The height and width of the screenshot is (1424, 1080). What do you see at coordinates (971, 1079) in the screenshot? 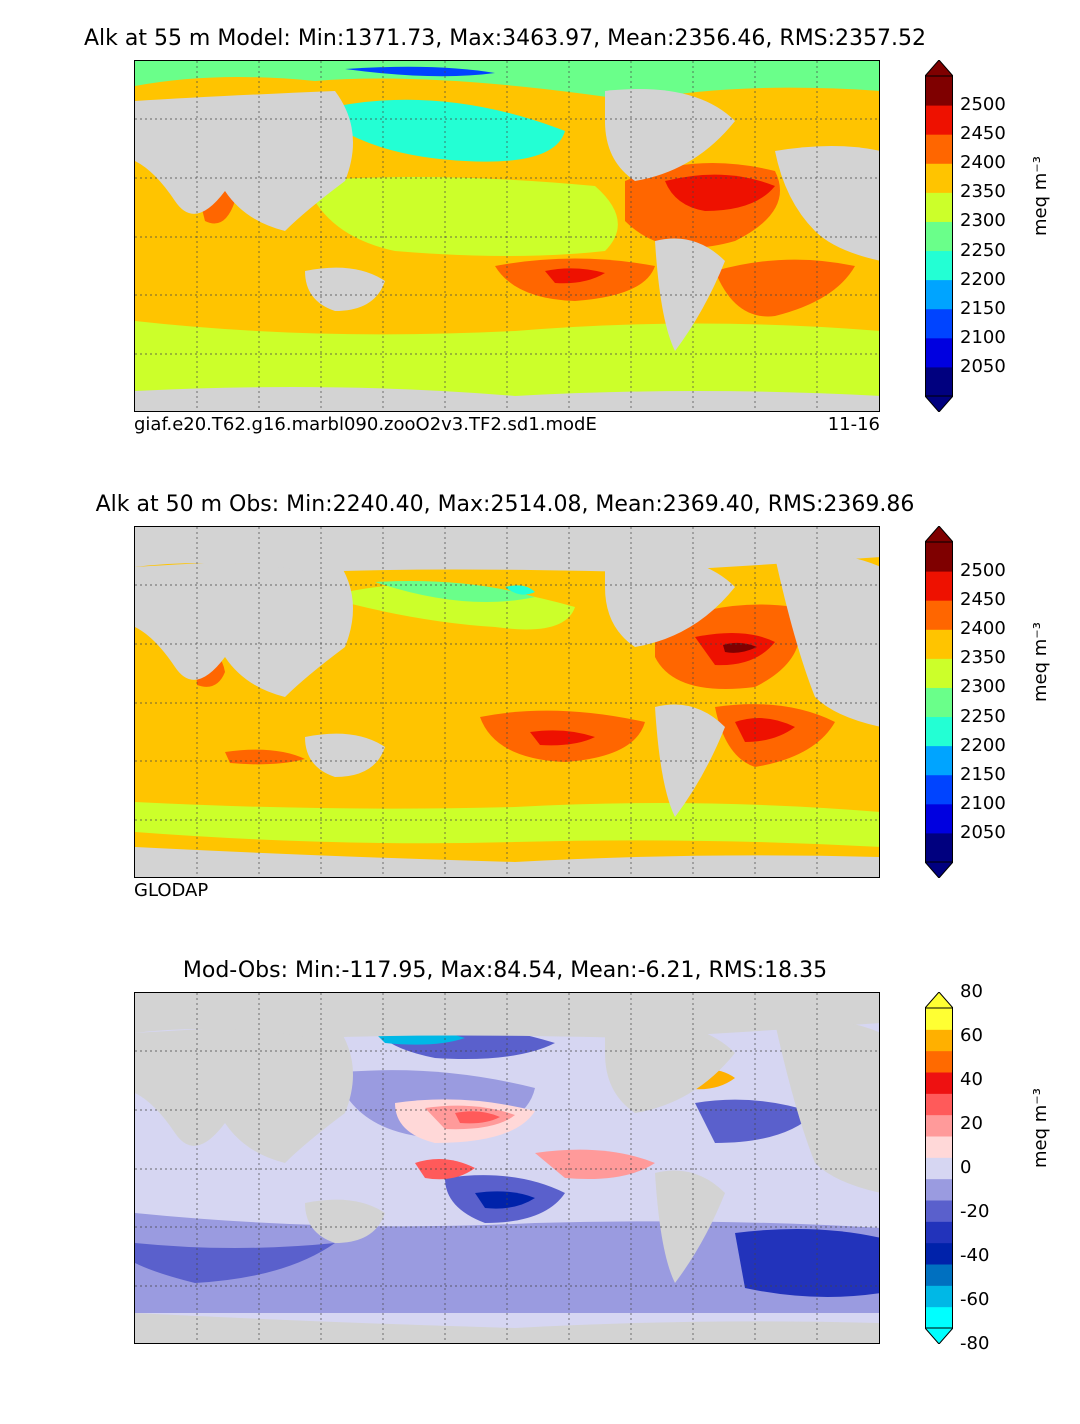
I see `colorbar-tick-label: 40` at bounding box center [971, 1079].